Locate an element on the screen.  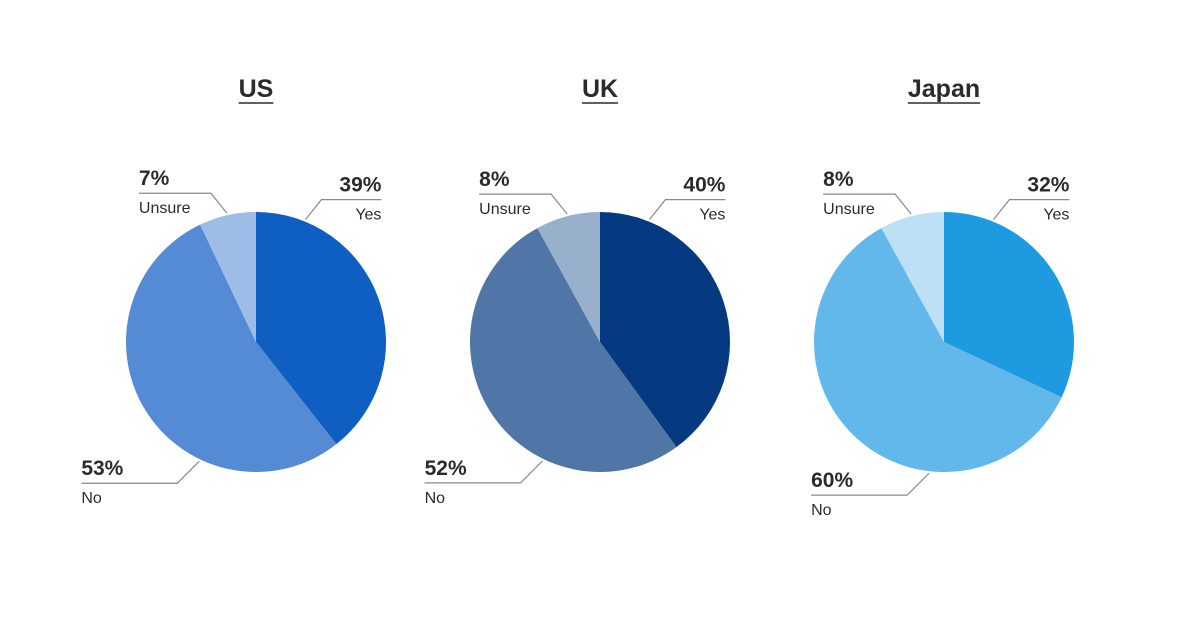
percent-label-uk-unsure: 8% is located at coordinates (494, 179).